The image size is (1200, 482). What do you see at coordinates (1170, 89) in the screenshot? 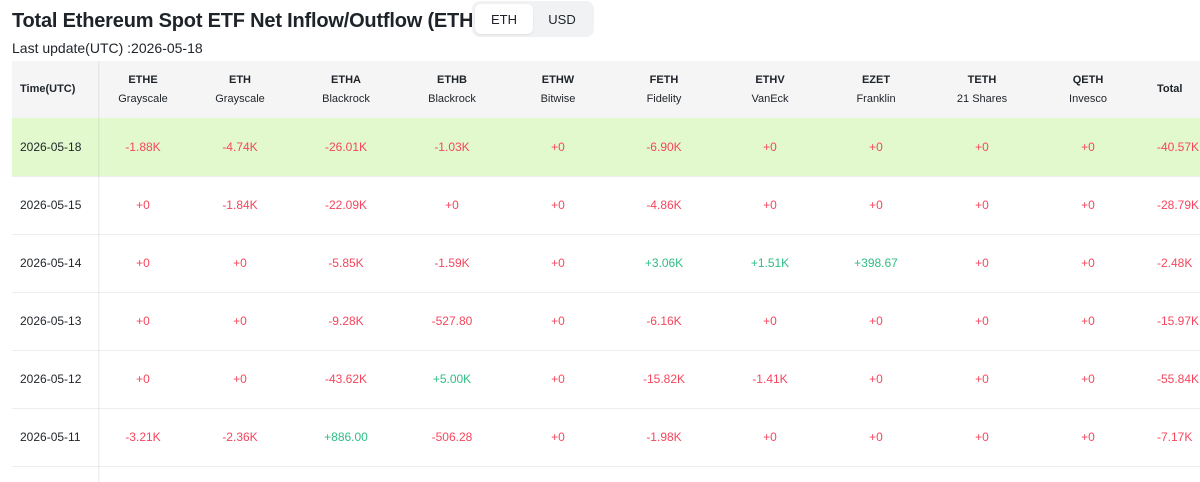
I see `total-column-header: Total` at bounding box center [1170, 89].